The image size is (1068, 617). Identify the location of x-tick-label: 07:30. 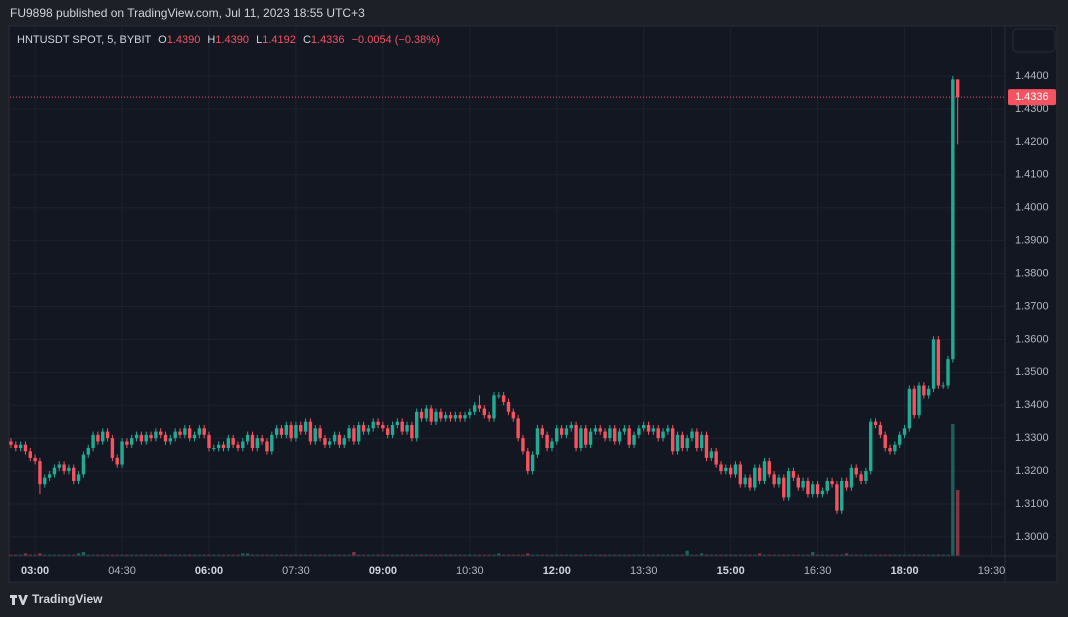
(296, 571).